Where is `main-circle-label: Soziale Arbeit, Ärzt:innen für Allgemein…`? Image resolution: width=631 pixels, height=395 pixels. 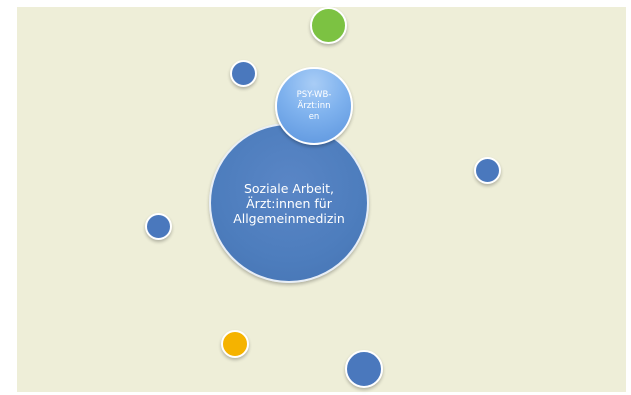 main-circle-label: Soziale Arbeit, Ärzt:innen für Allgemein… is located at coordinates (289, 203).